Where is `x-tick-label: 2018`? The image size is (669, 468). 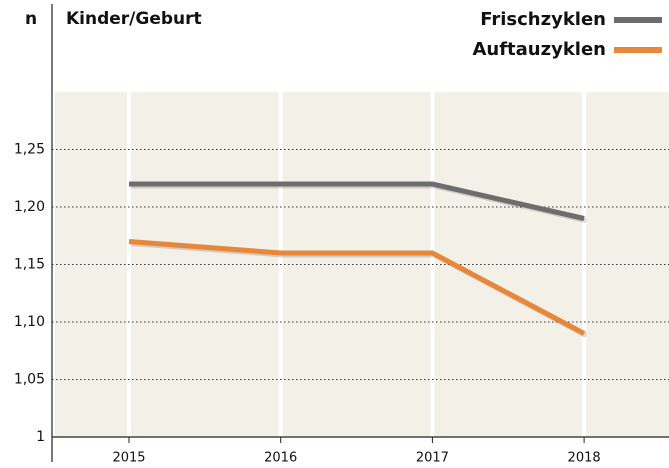
x-tick-label: 2018 is located at coordinates (584, 458).